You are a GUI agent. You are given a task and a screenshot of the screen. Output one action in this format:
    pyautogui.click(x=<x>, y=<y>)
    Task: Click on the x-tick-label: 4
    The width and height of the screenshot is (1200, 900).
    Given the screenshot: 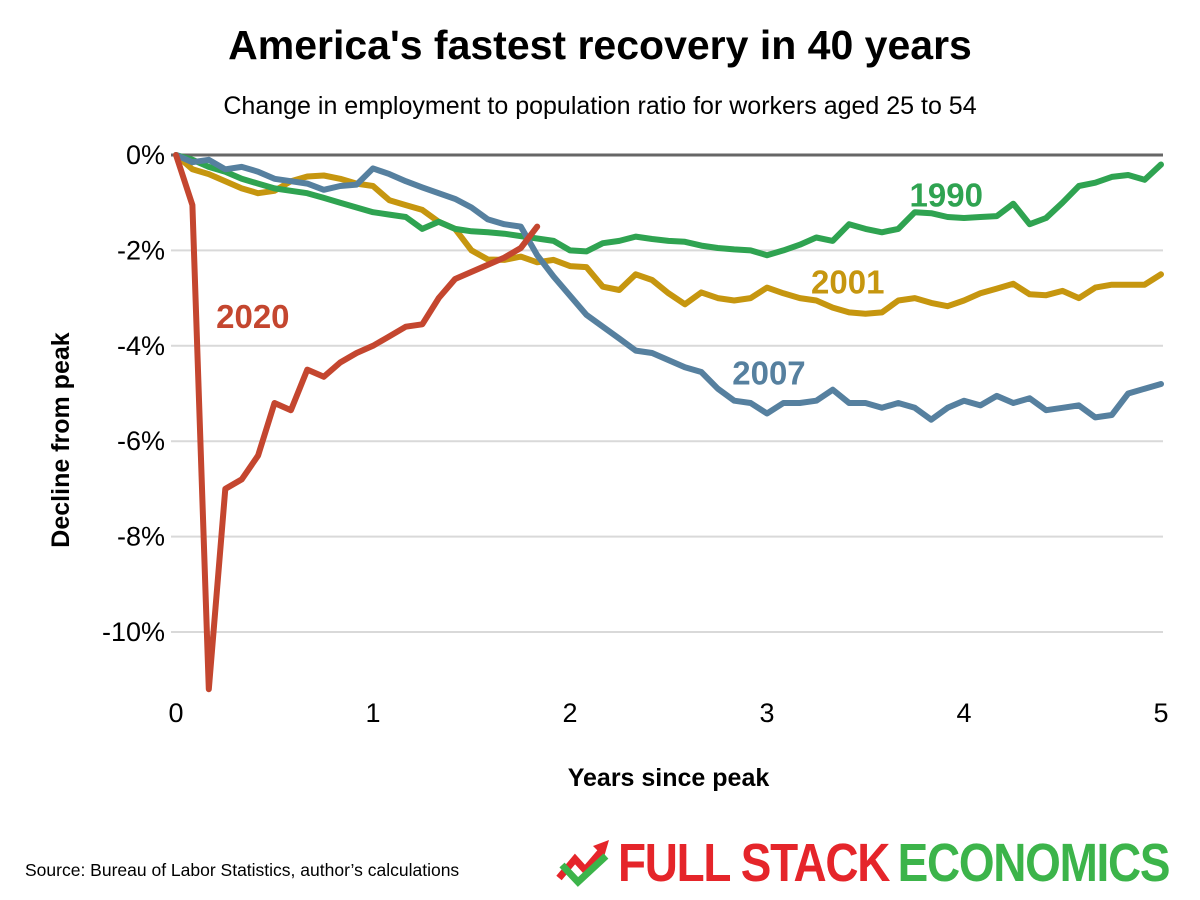 What is the action you would take?
    pyautogui.click(x=963, y=713)
    